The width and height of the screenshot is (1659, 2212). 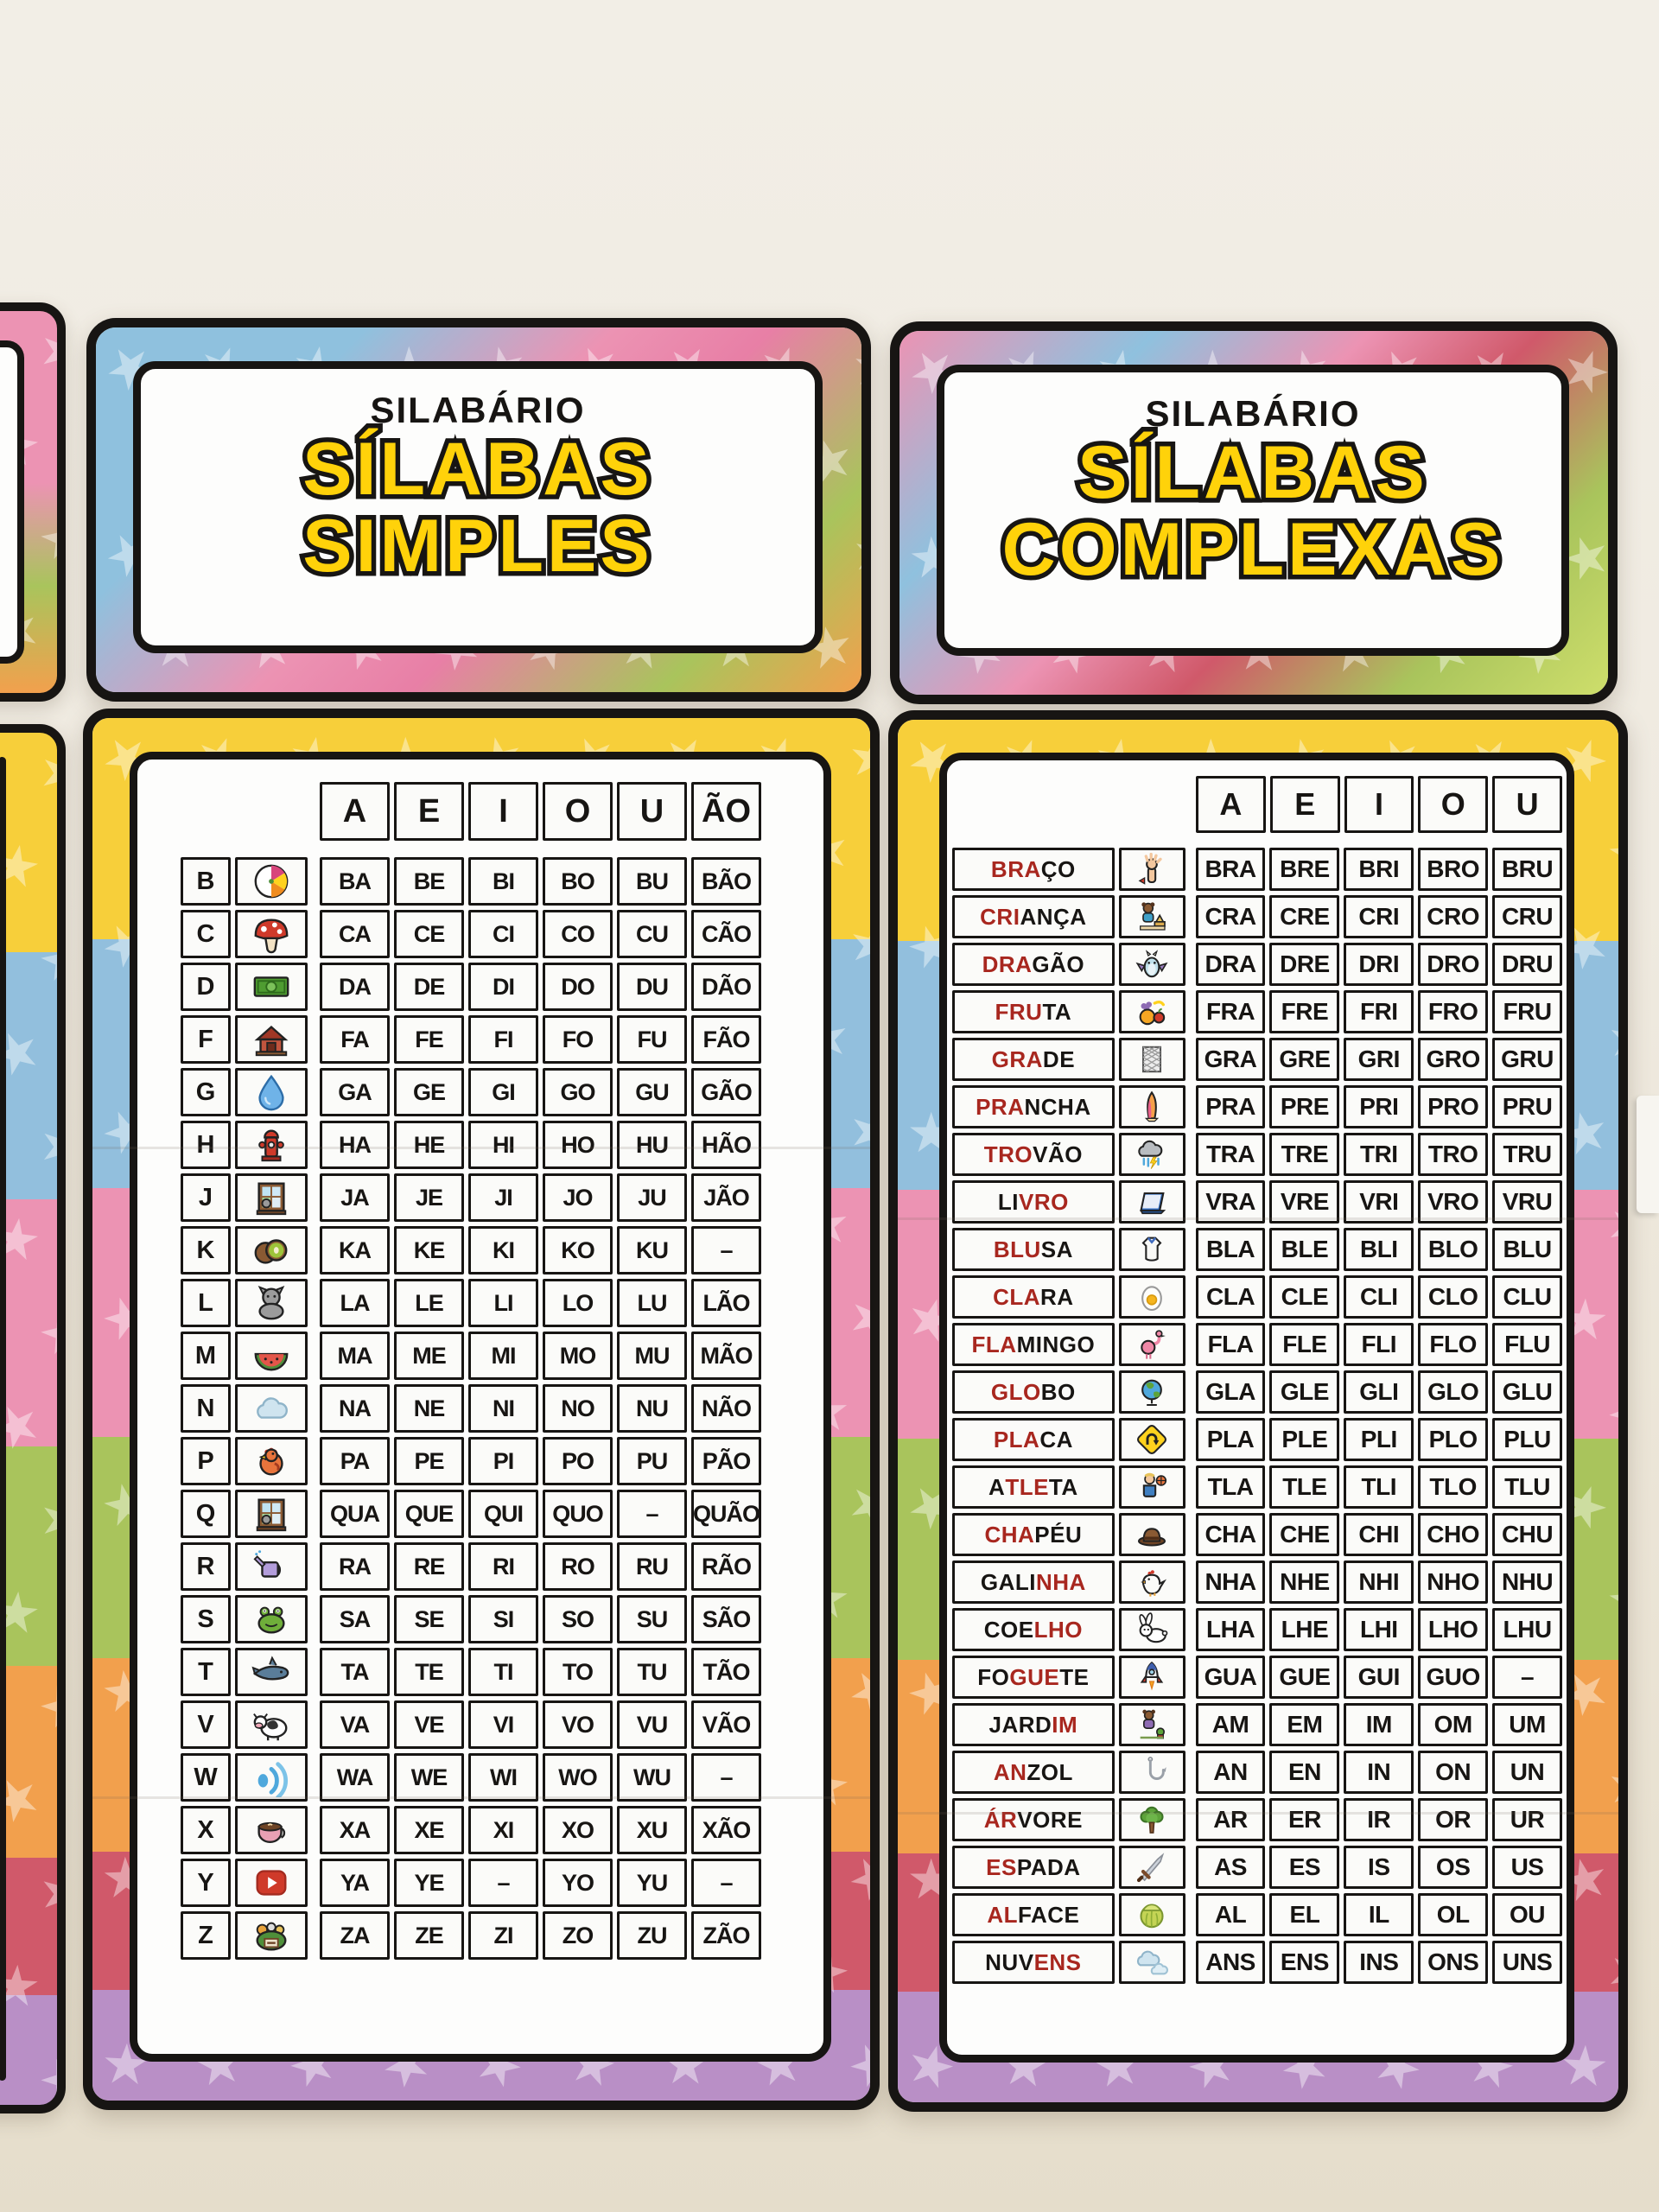 What do you see at coordinates (1151, 1202) in the screenshot?
I see `book-icon` at bounding box center [1151, 1202].